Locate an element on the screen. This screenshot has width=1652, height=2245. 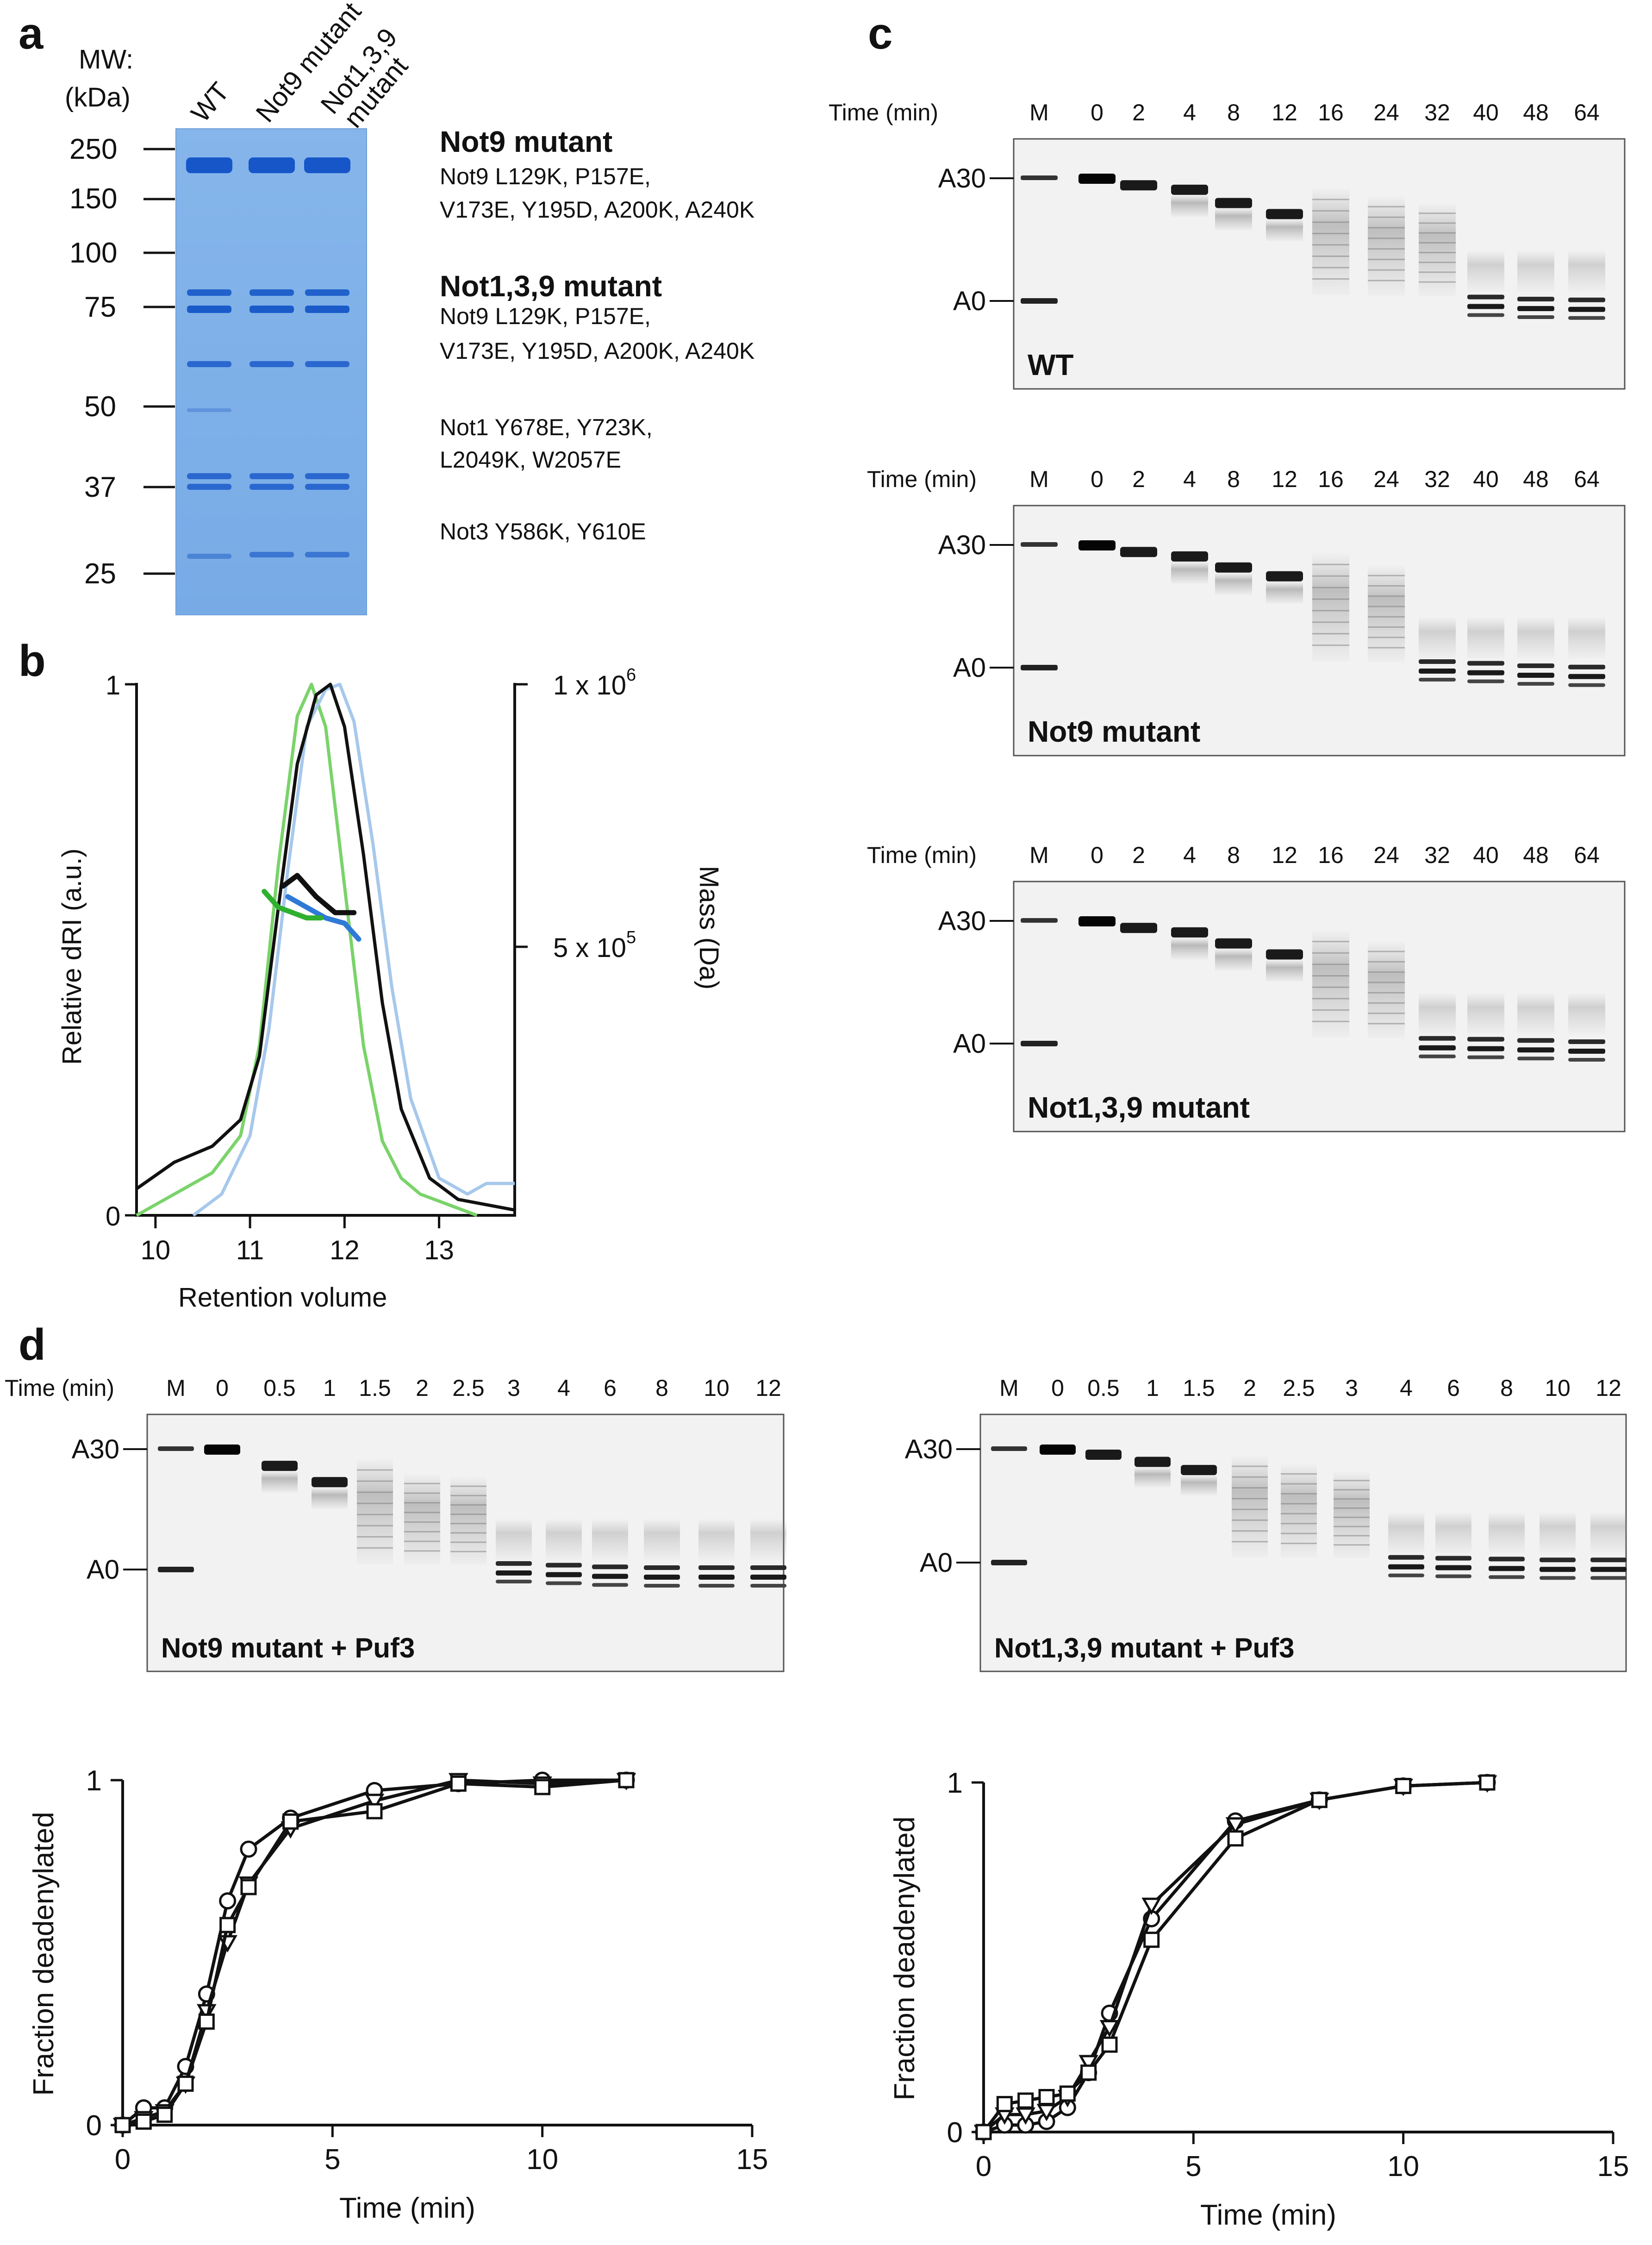
lane-label: 40 is located at coordinates (1486, 112).